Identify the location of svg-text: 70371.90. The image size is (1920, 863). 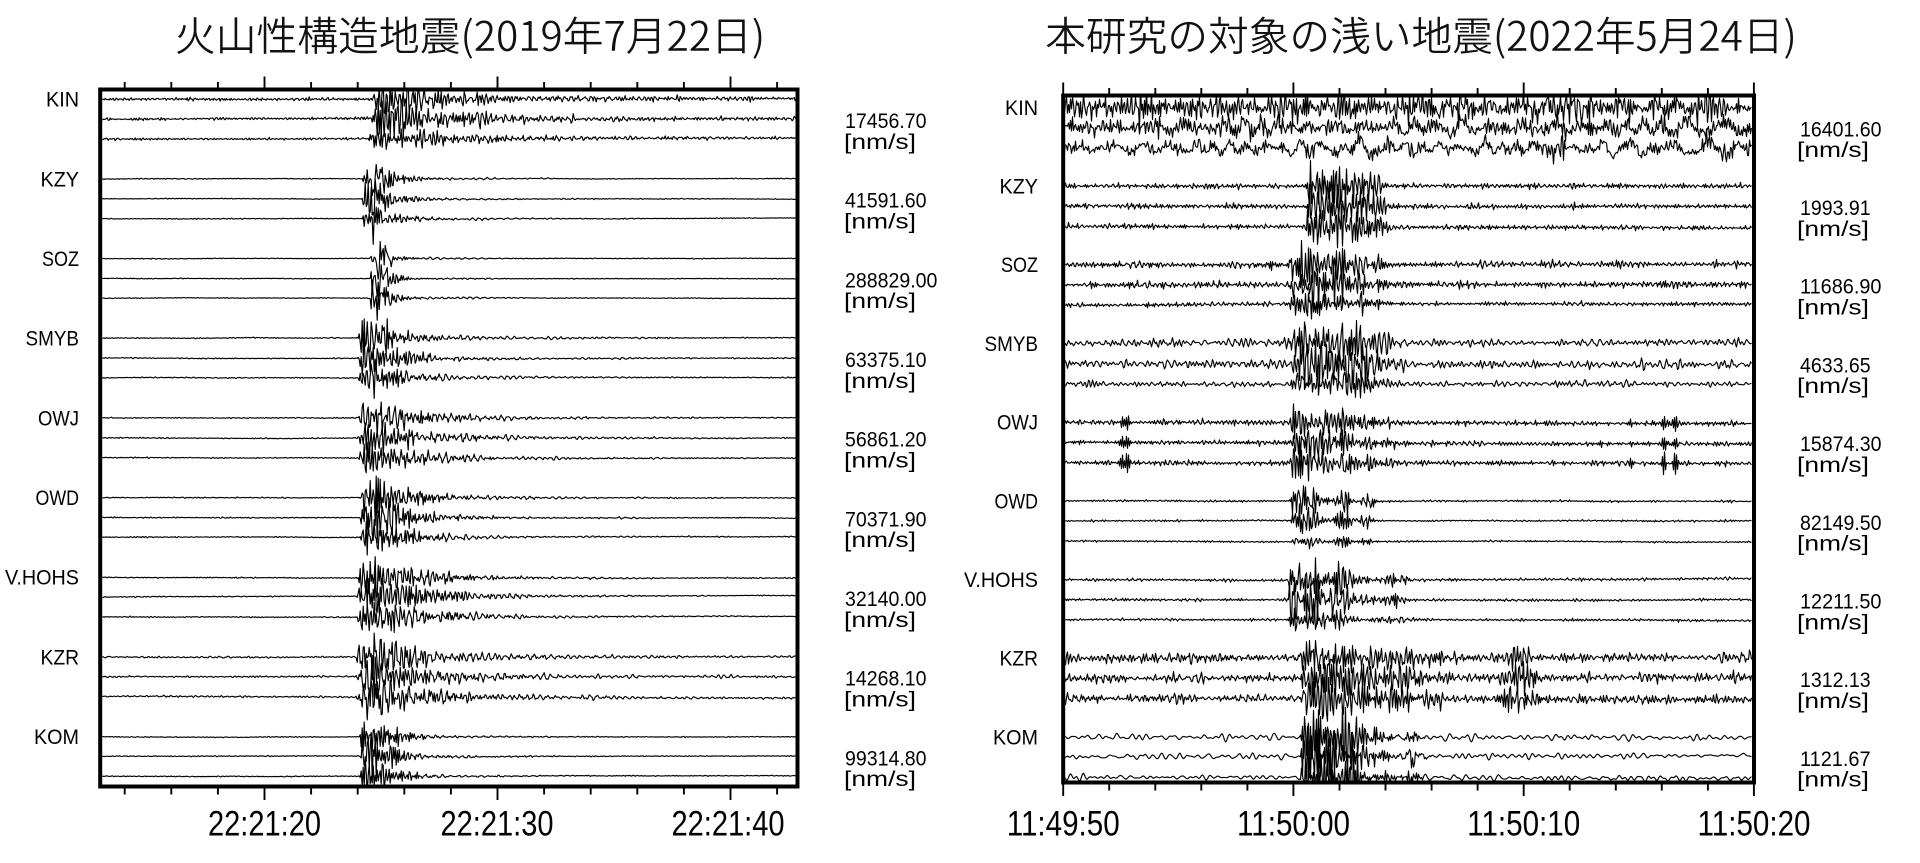
(886, 519).